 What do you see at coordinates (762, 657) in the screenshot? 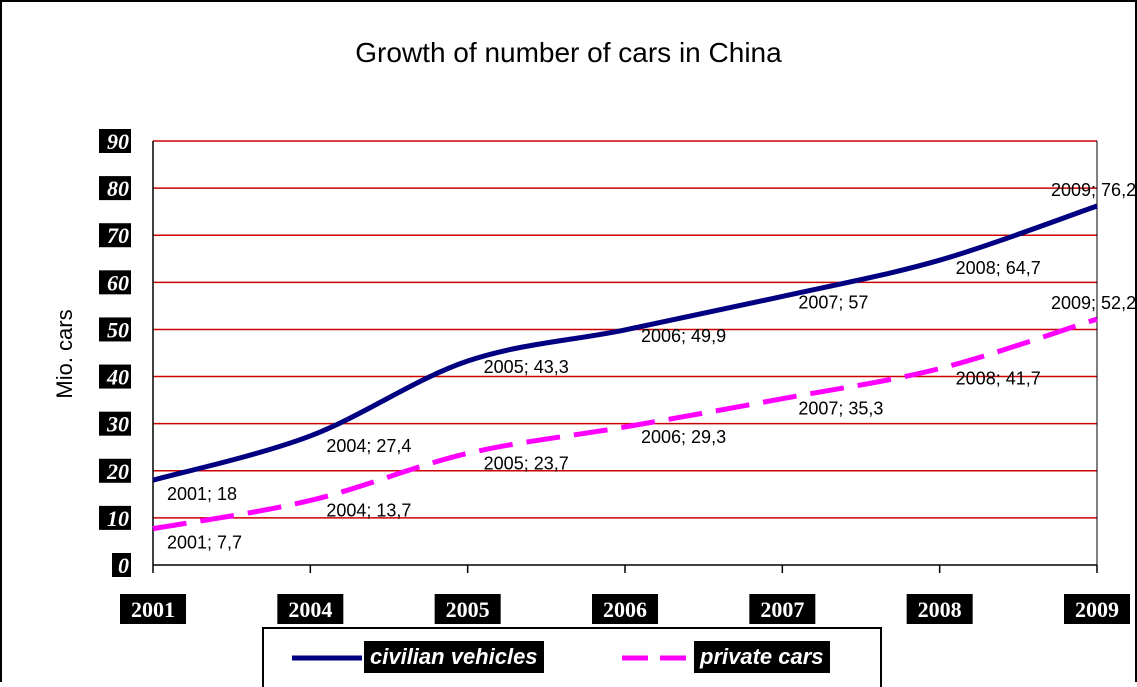
I see `legend-label-private-cars: private cars` at bounding box center [762, 657].